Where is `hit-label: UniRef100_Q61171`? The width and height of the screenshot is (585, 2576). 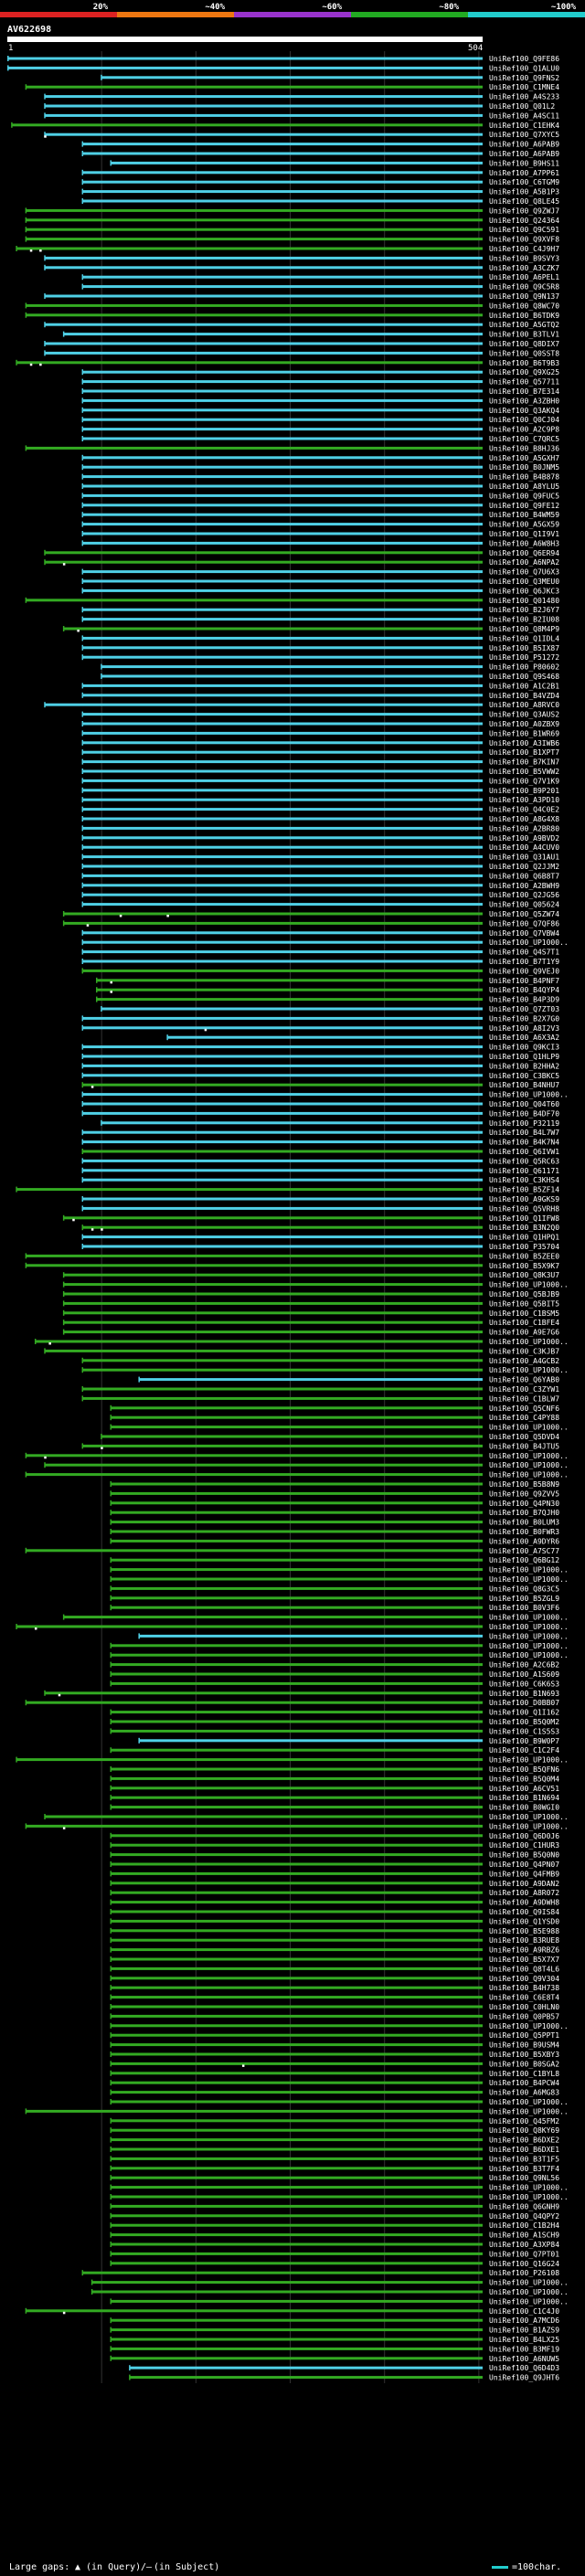 hit-label: UniRef100_Q61171 is located at coordinates (524, 1171).